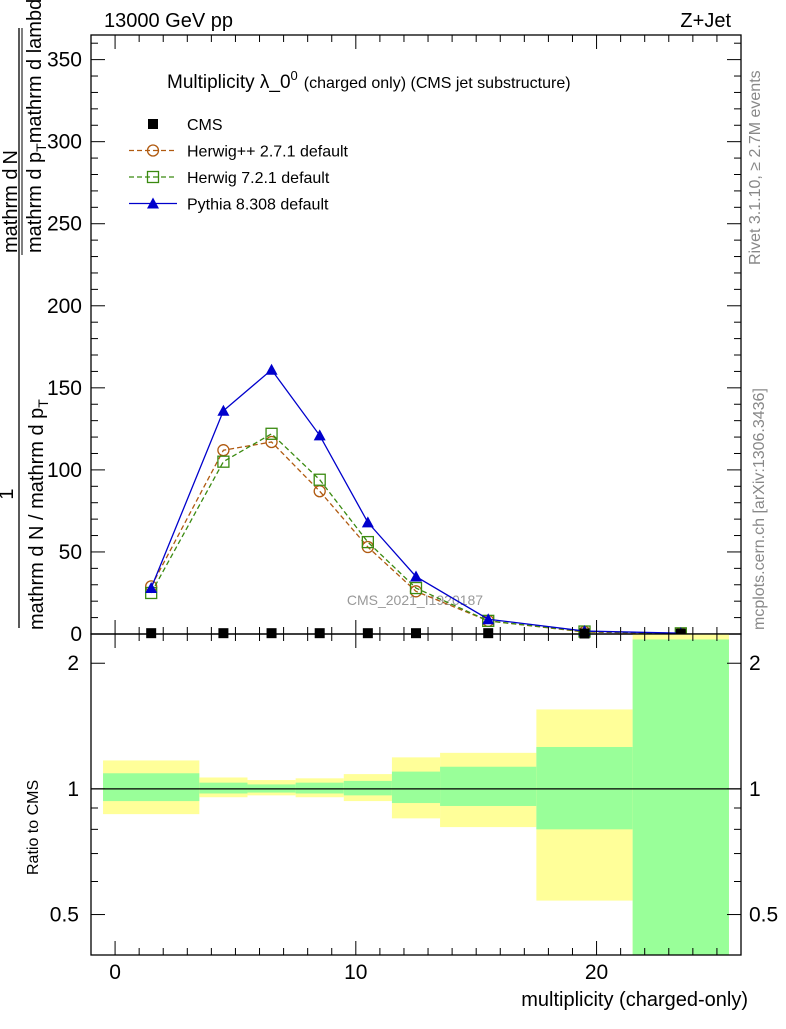 The width and height of the screenshot is (786, 1029). I want to click on y-tick-label: 250, so click(64, 224).